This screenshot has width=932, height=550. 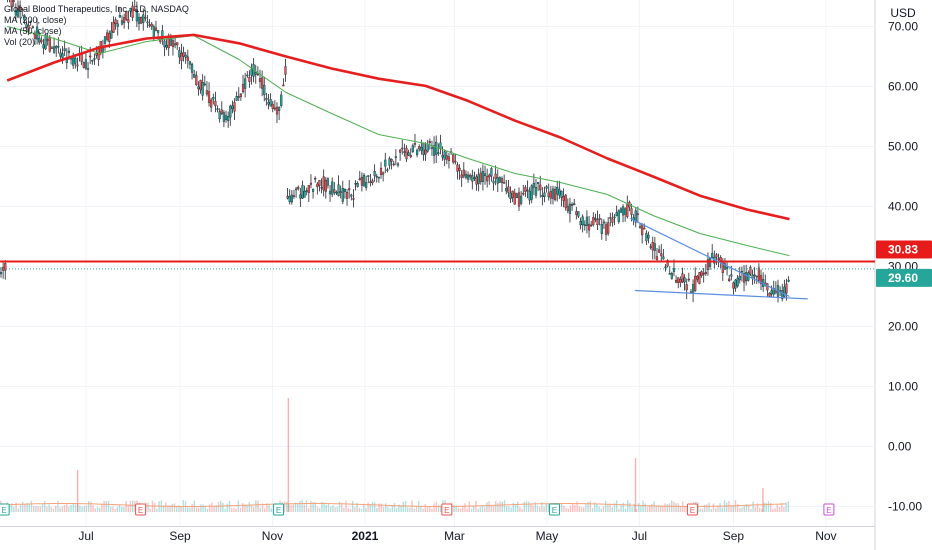 What do you see at coordinates (903, 13) in the screenshot?
I see `currency-label: USD` at bounding box center [903, 13].